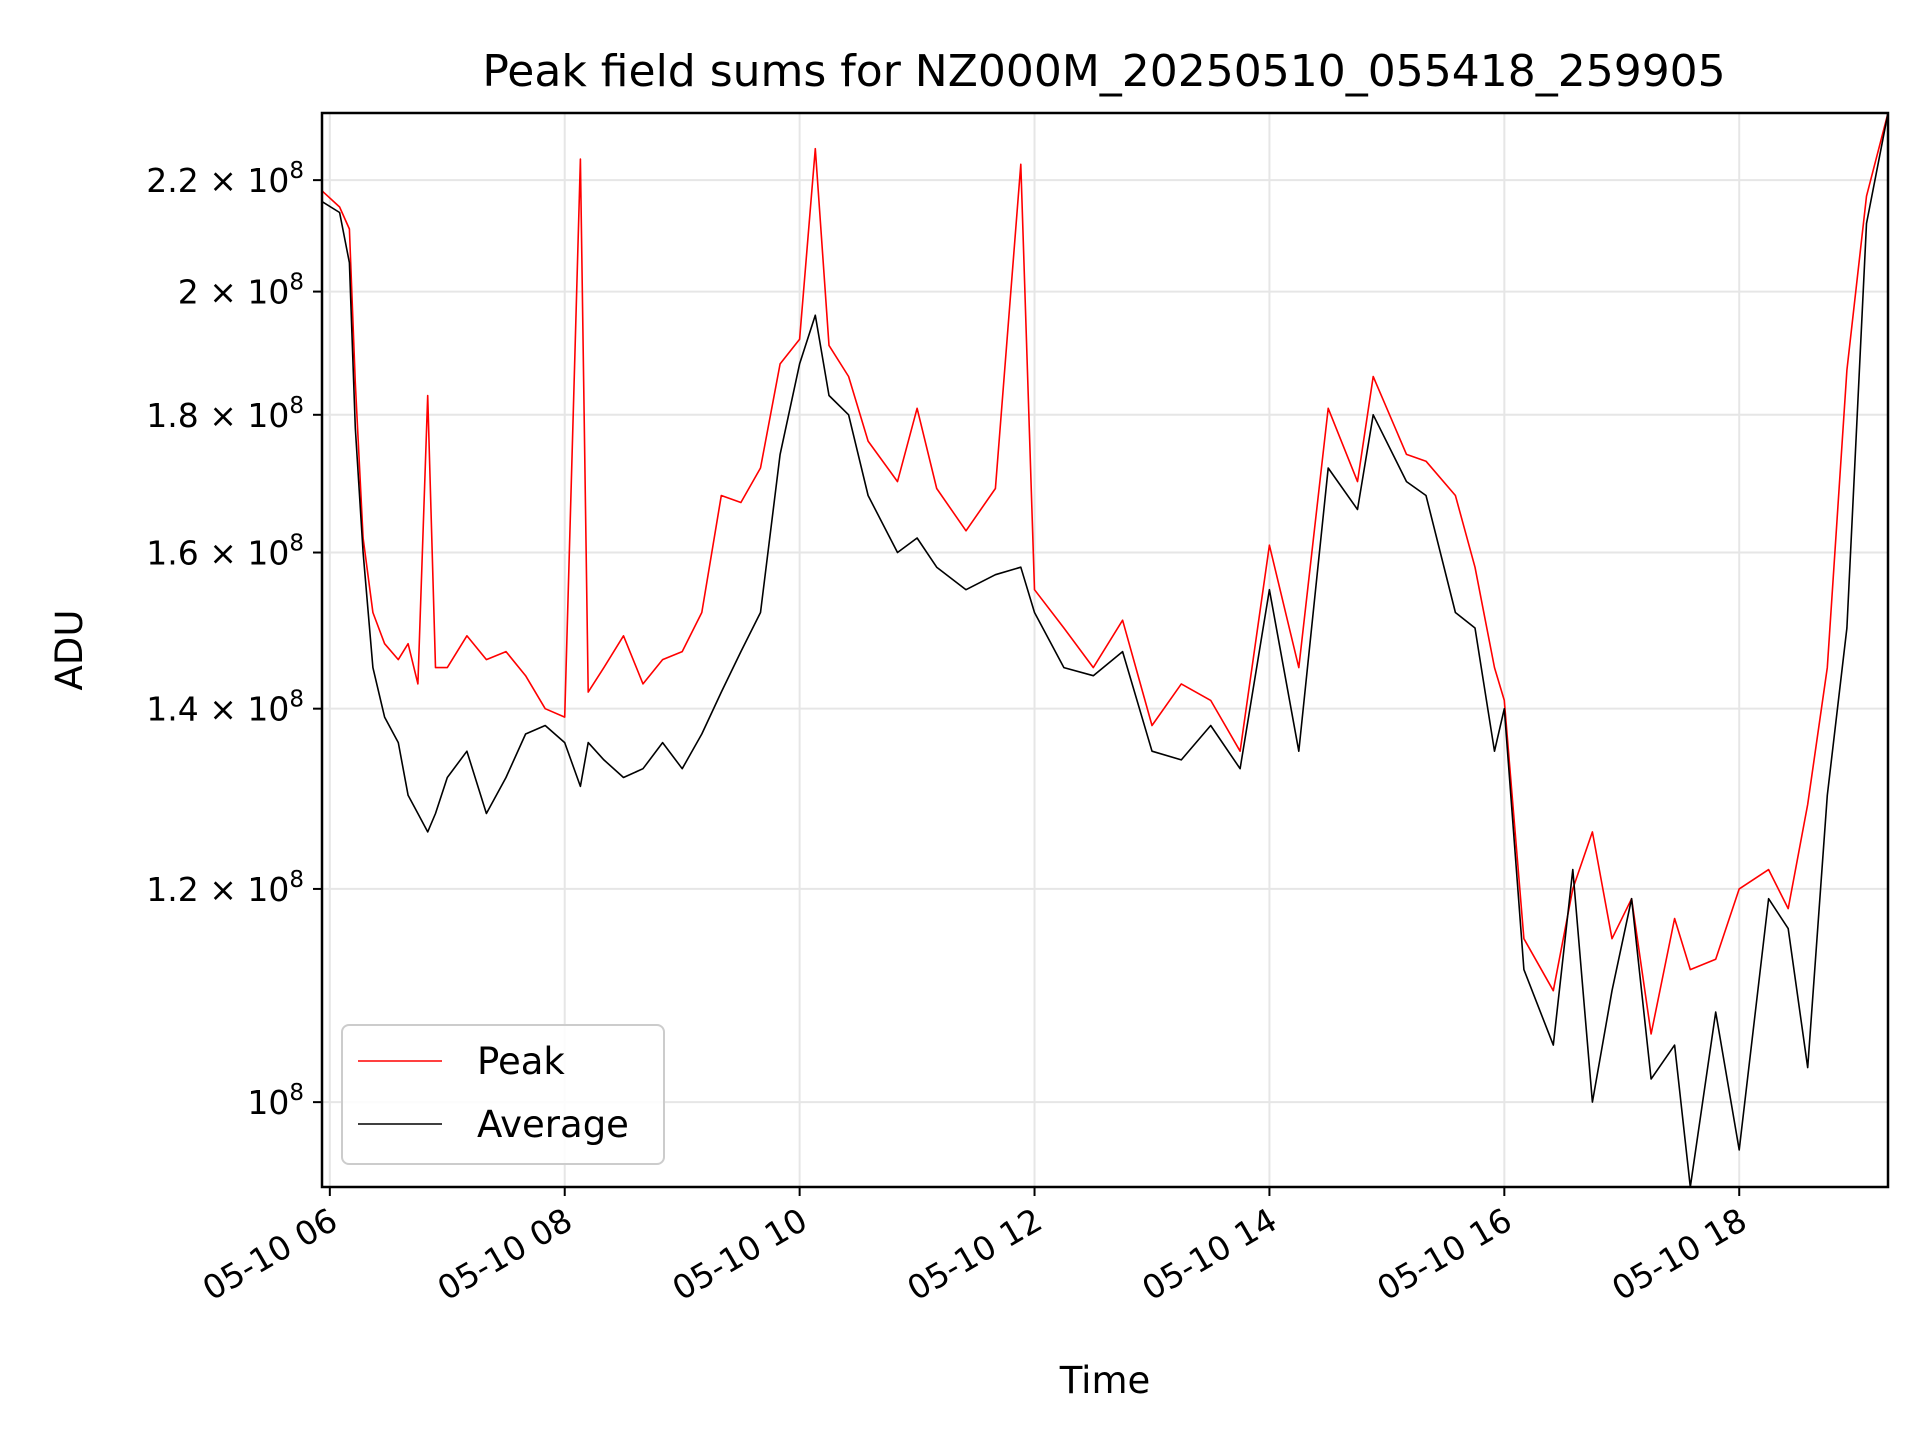 The width and height of the screenshot is (1920, 1440). What do you see at coordinates (225, 552) in the screenshot?
I see `y-tick-label: 1.6 × 108` at bounding box center [225, 552].